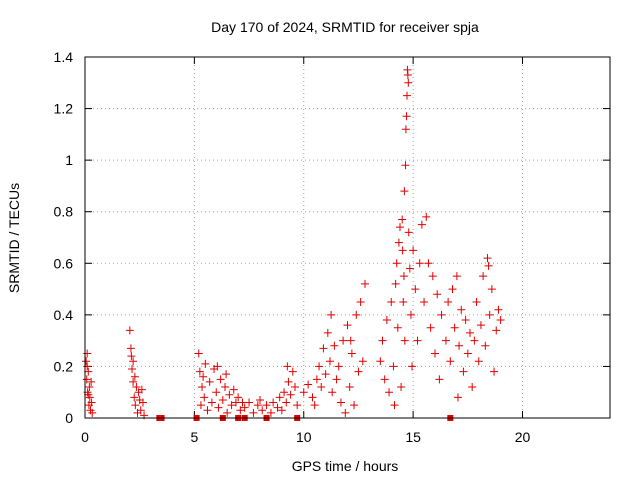  I want to click on x-tick-label: 0, so click(85, 437).